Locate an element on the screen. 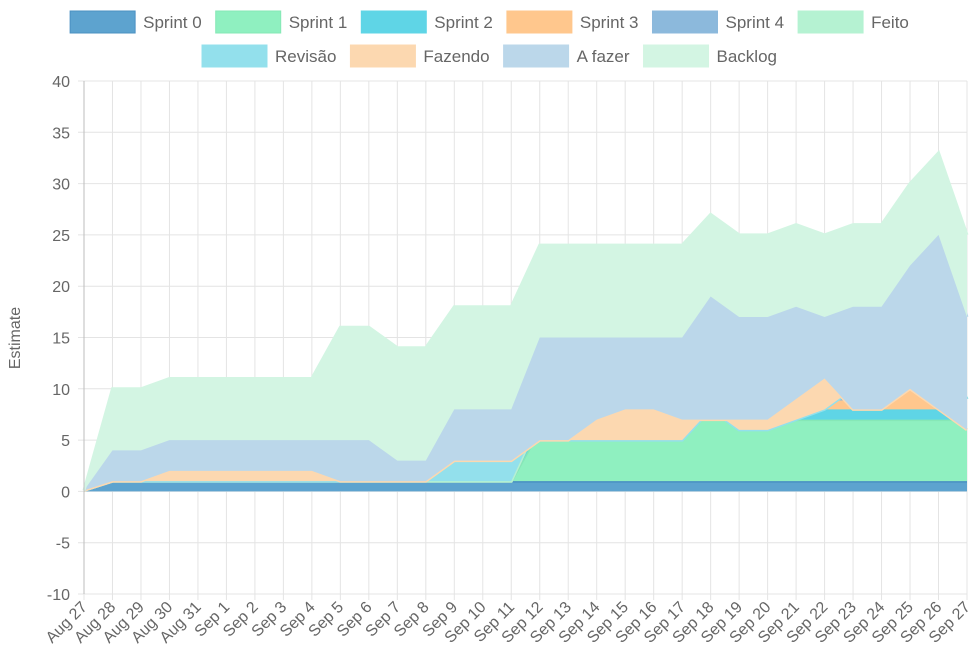 This screenshot has width=979, height=660. legend-item-sprint-0: Sprint 0 is located at coordinates (135, 22).